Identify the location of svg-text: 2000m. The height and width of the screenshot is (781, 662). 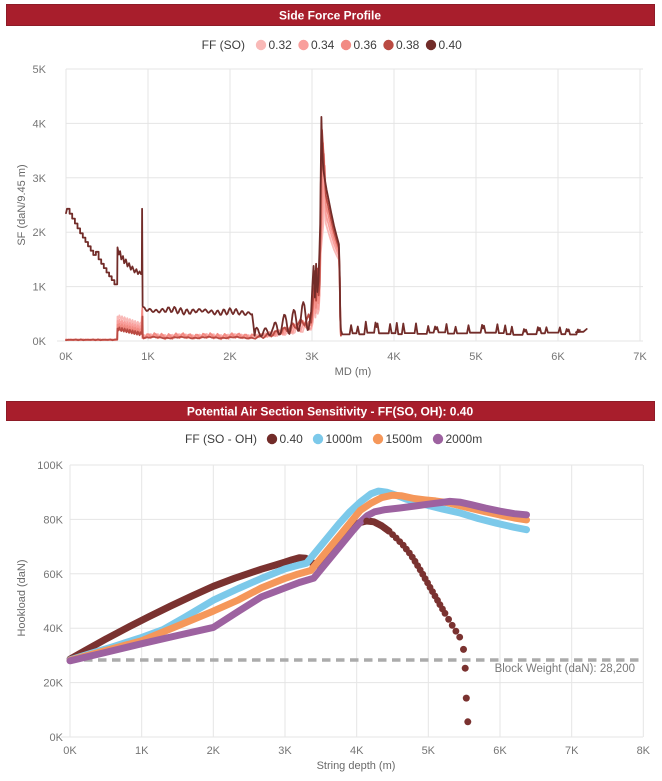
(464, 439).